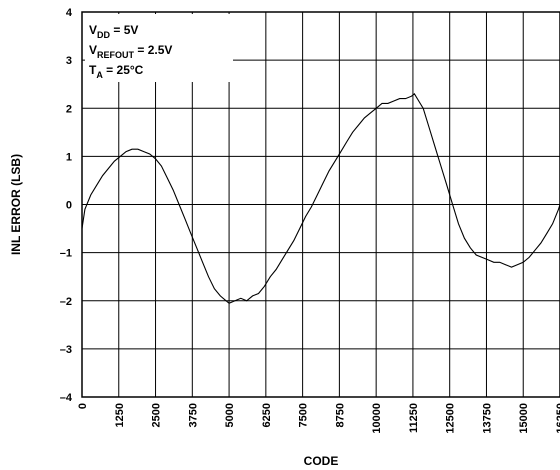 Image resolution: width=560 pixels, height=470 pixels. What do you see at coordinates (193, 415) in the screenshot?
I see `x-tick-label: 3750` at bounding box center [193, 415].